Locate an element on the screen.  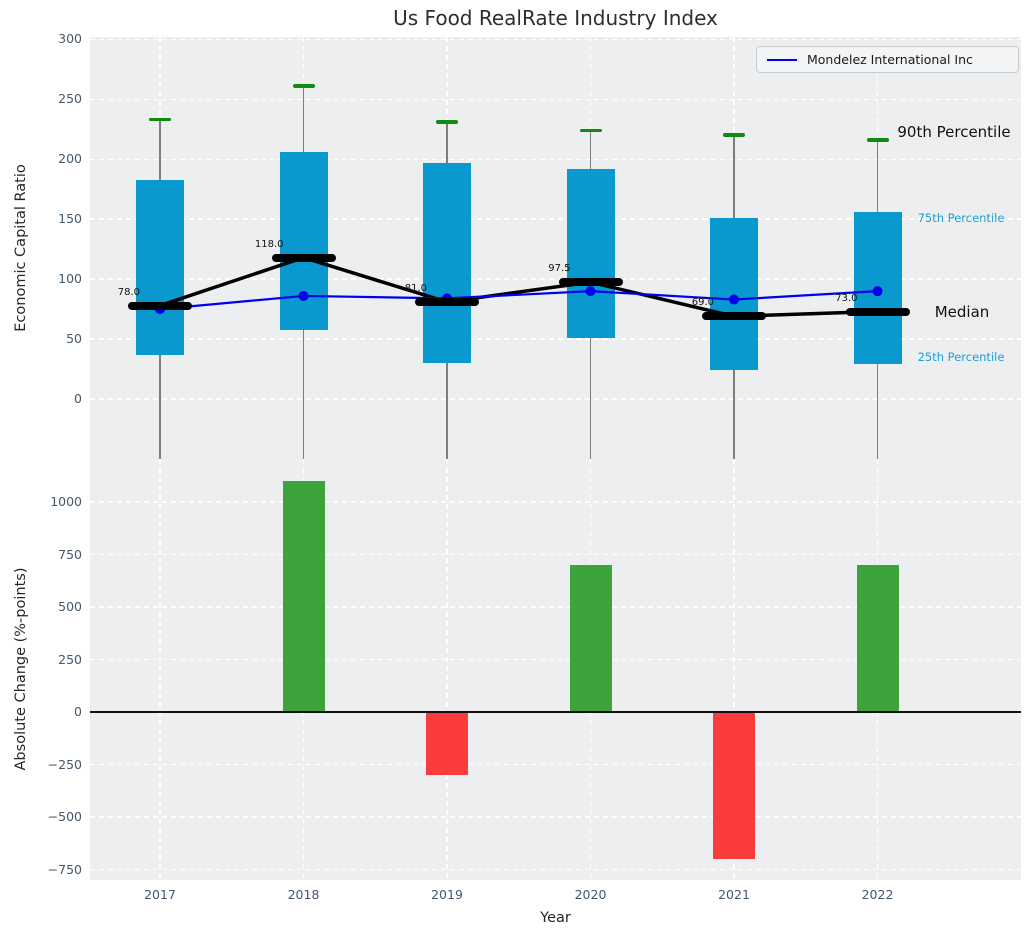
legend-line-sample-icon is located at coordinates (782, 59).